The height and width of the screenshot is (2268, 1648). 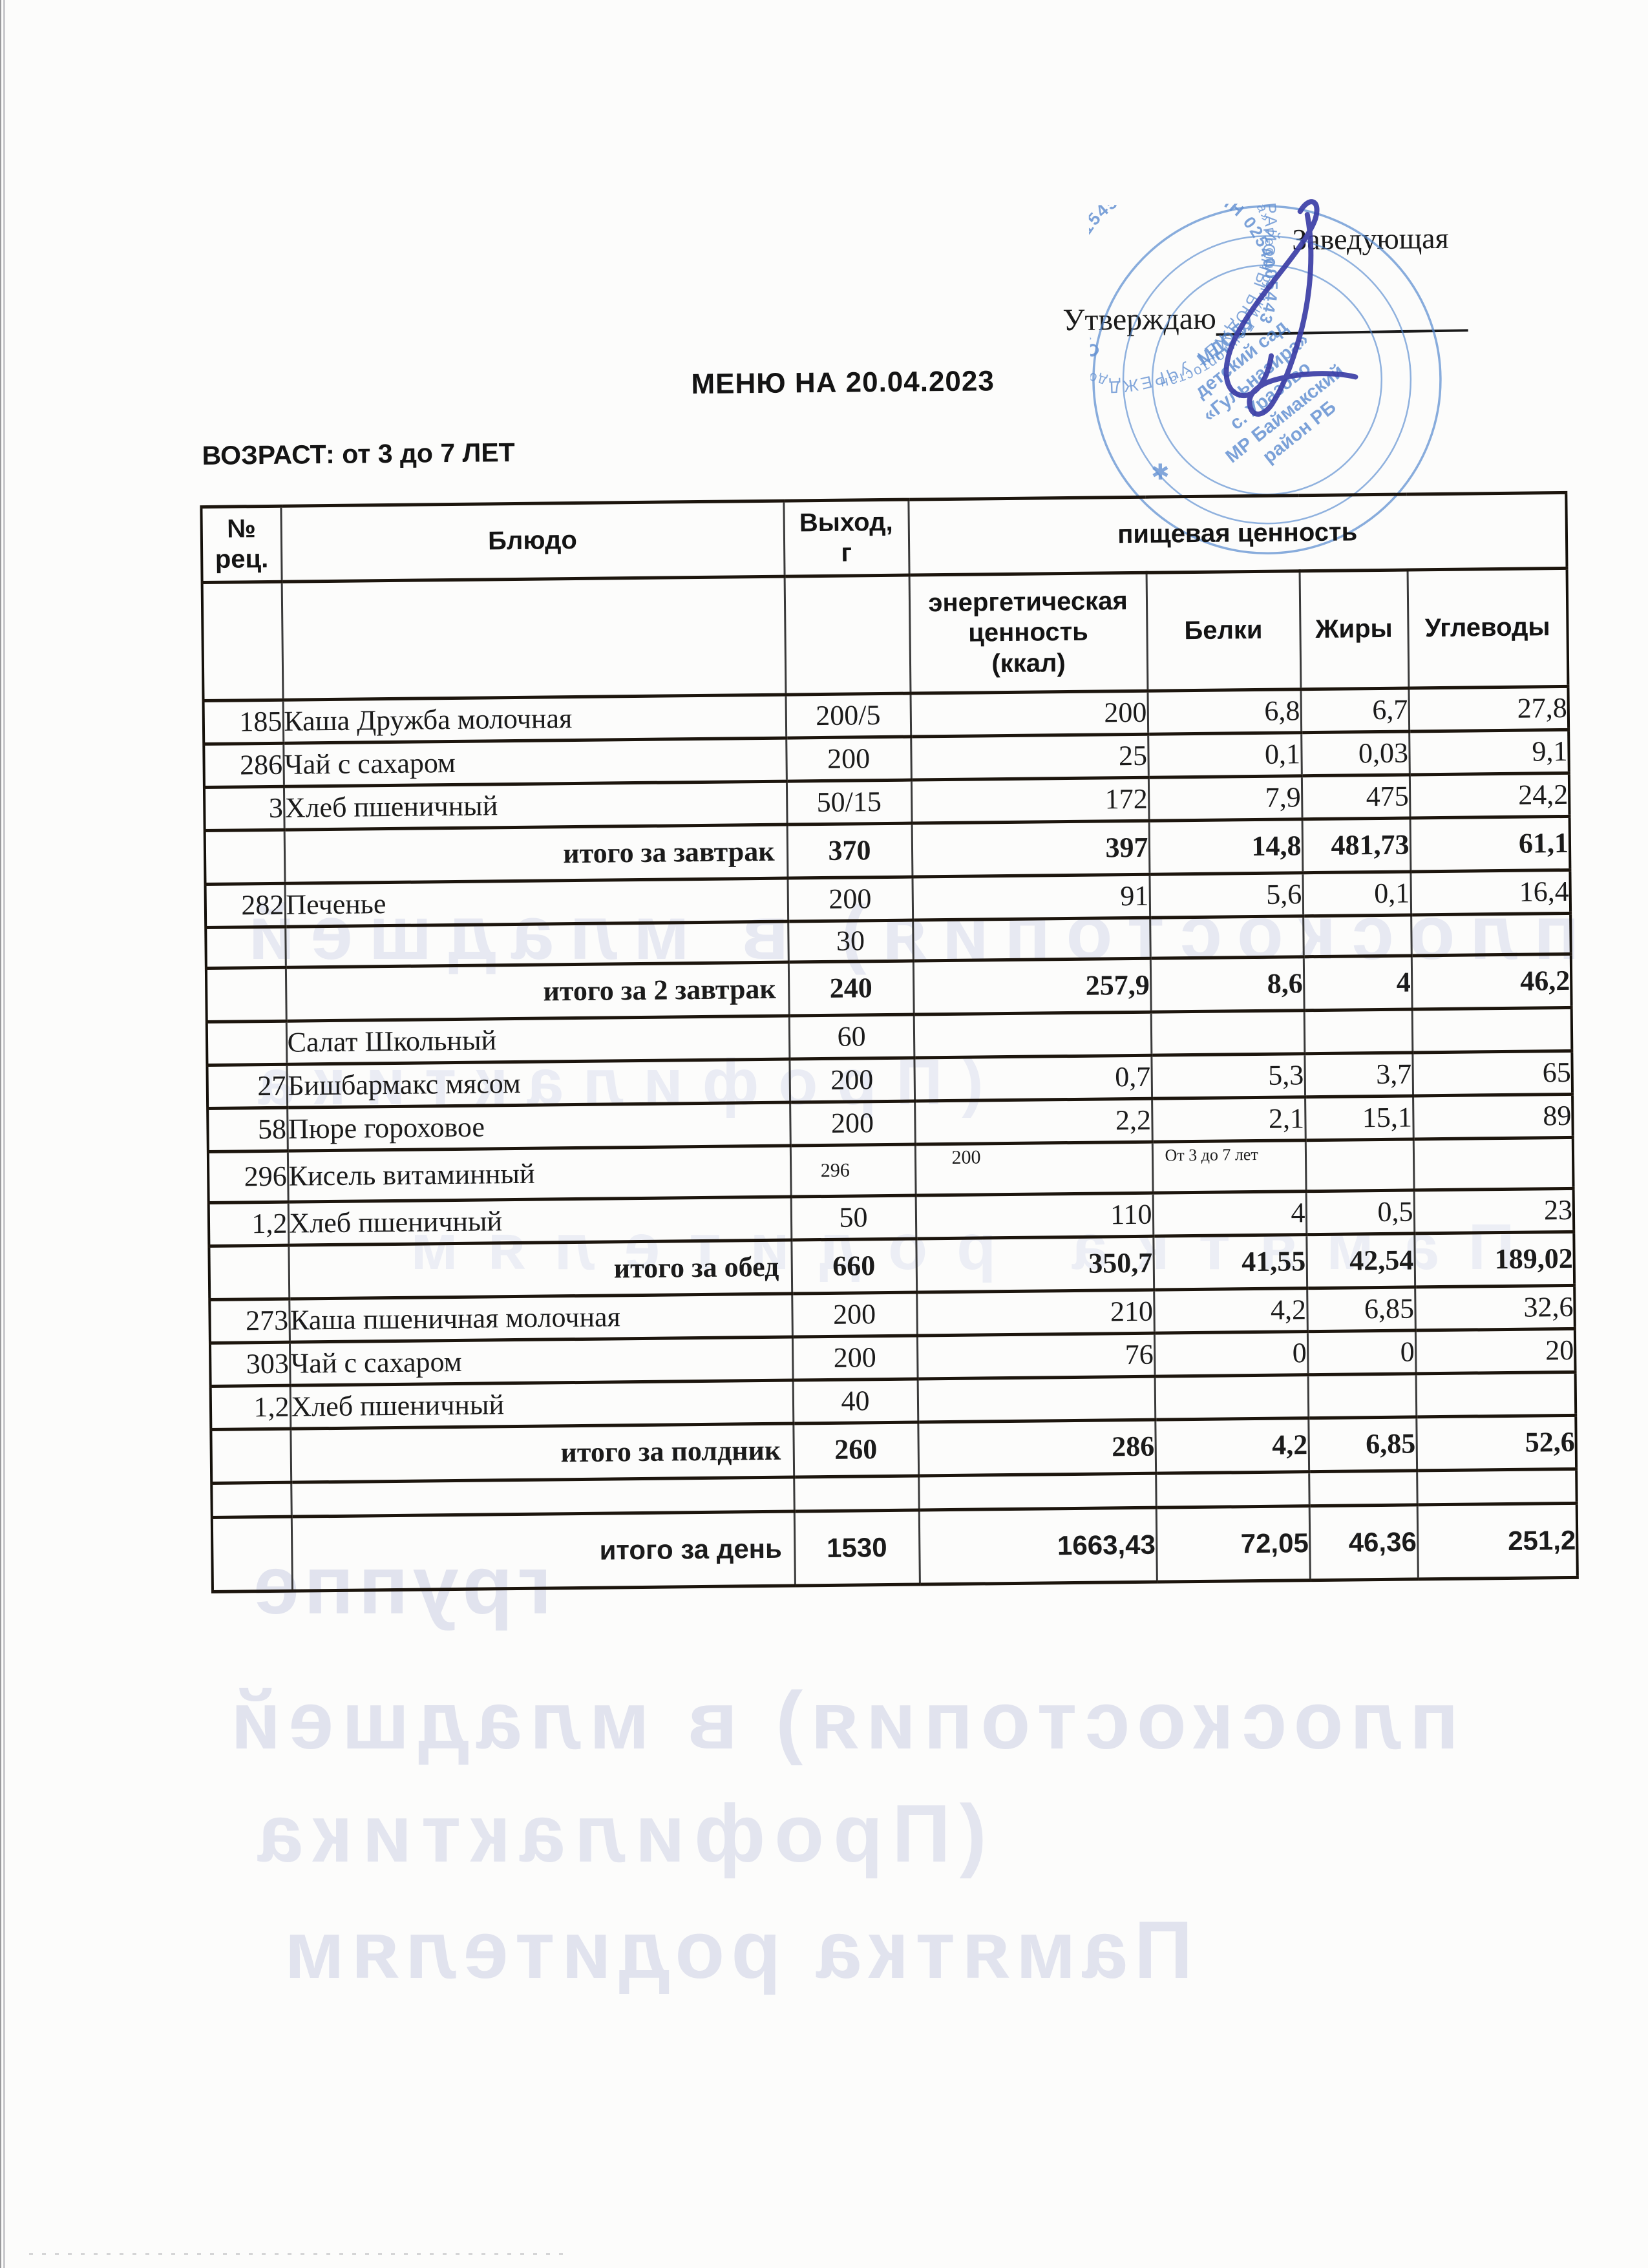 I want to click on signature-scribble, so click(x=1290, y=308).